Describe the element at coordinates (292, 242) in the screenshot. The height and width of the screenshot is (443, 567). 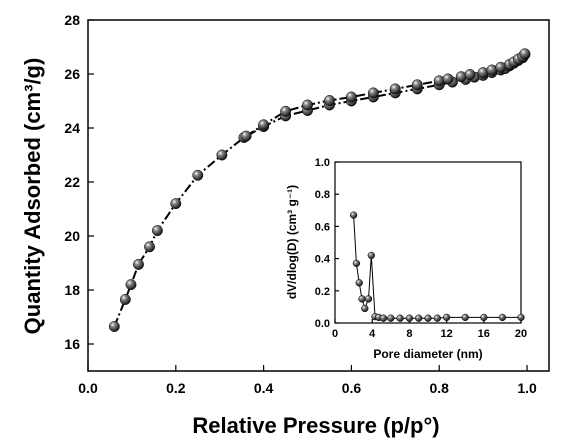
I see `inset-y-axis-title: dV/dlog(D) (cm³ g⁻¹)` at that location.